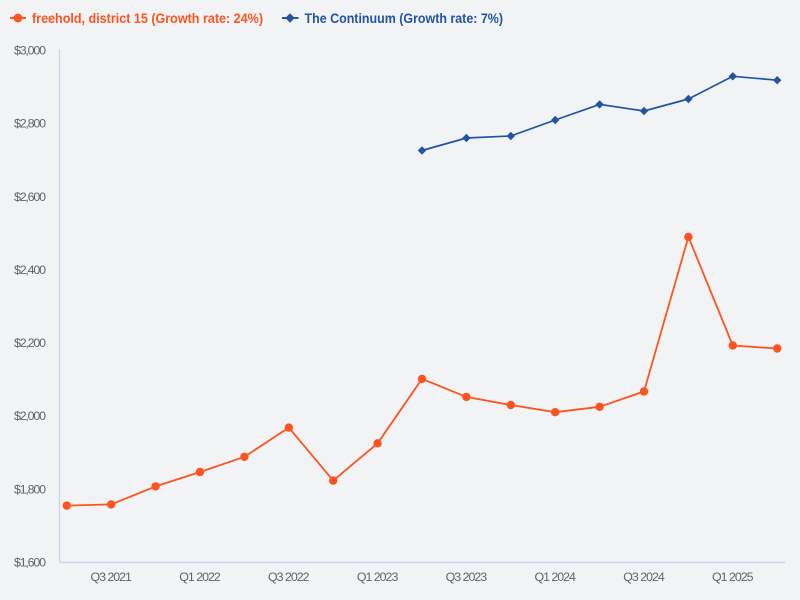 The width and height of the screenshot is (800, 600). What do you see at coordinates (467, 577) in the screenshot?
I see `svg-text: Q3 2023` at bounding box center [467, 577].